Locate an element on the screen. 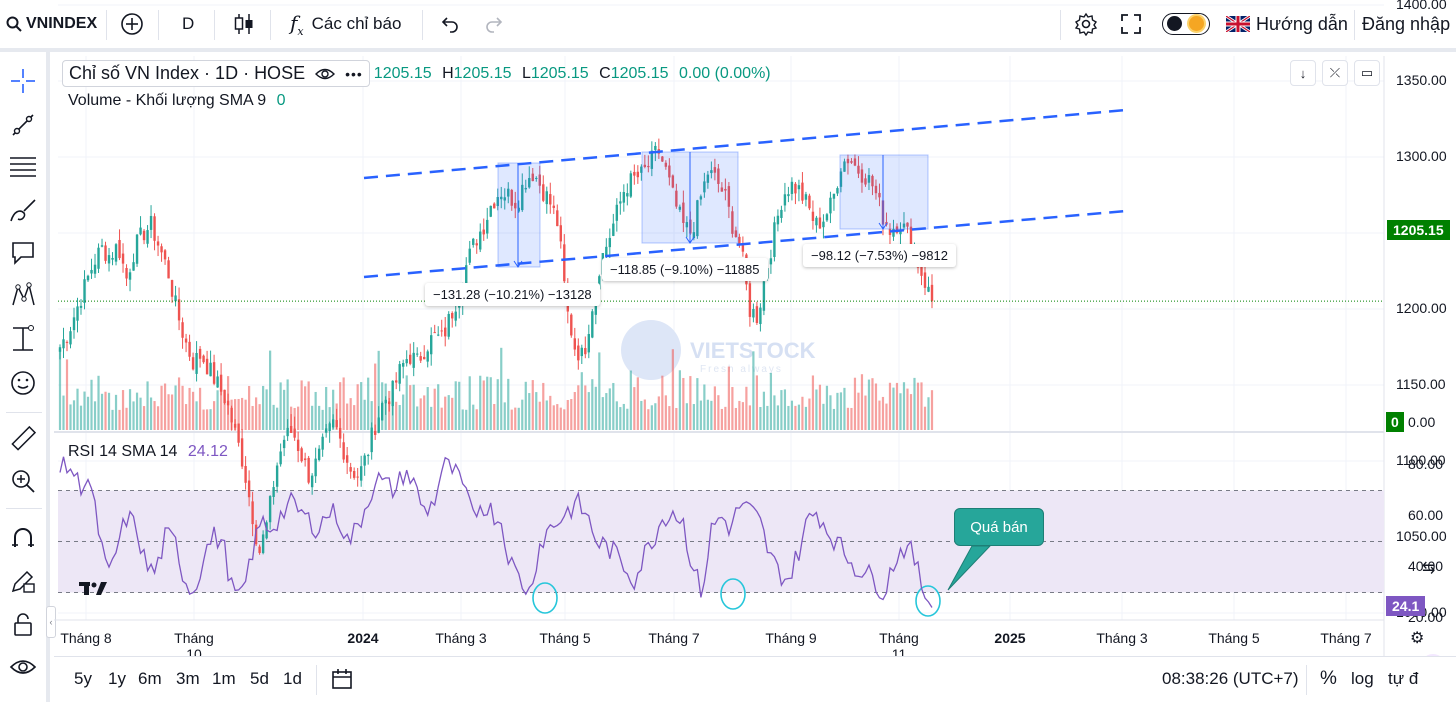 The width and height of the screenshot is (1456, 702). forecast-tool is located at coordinates (23, 339).